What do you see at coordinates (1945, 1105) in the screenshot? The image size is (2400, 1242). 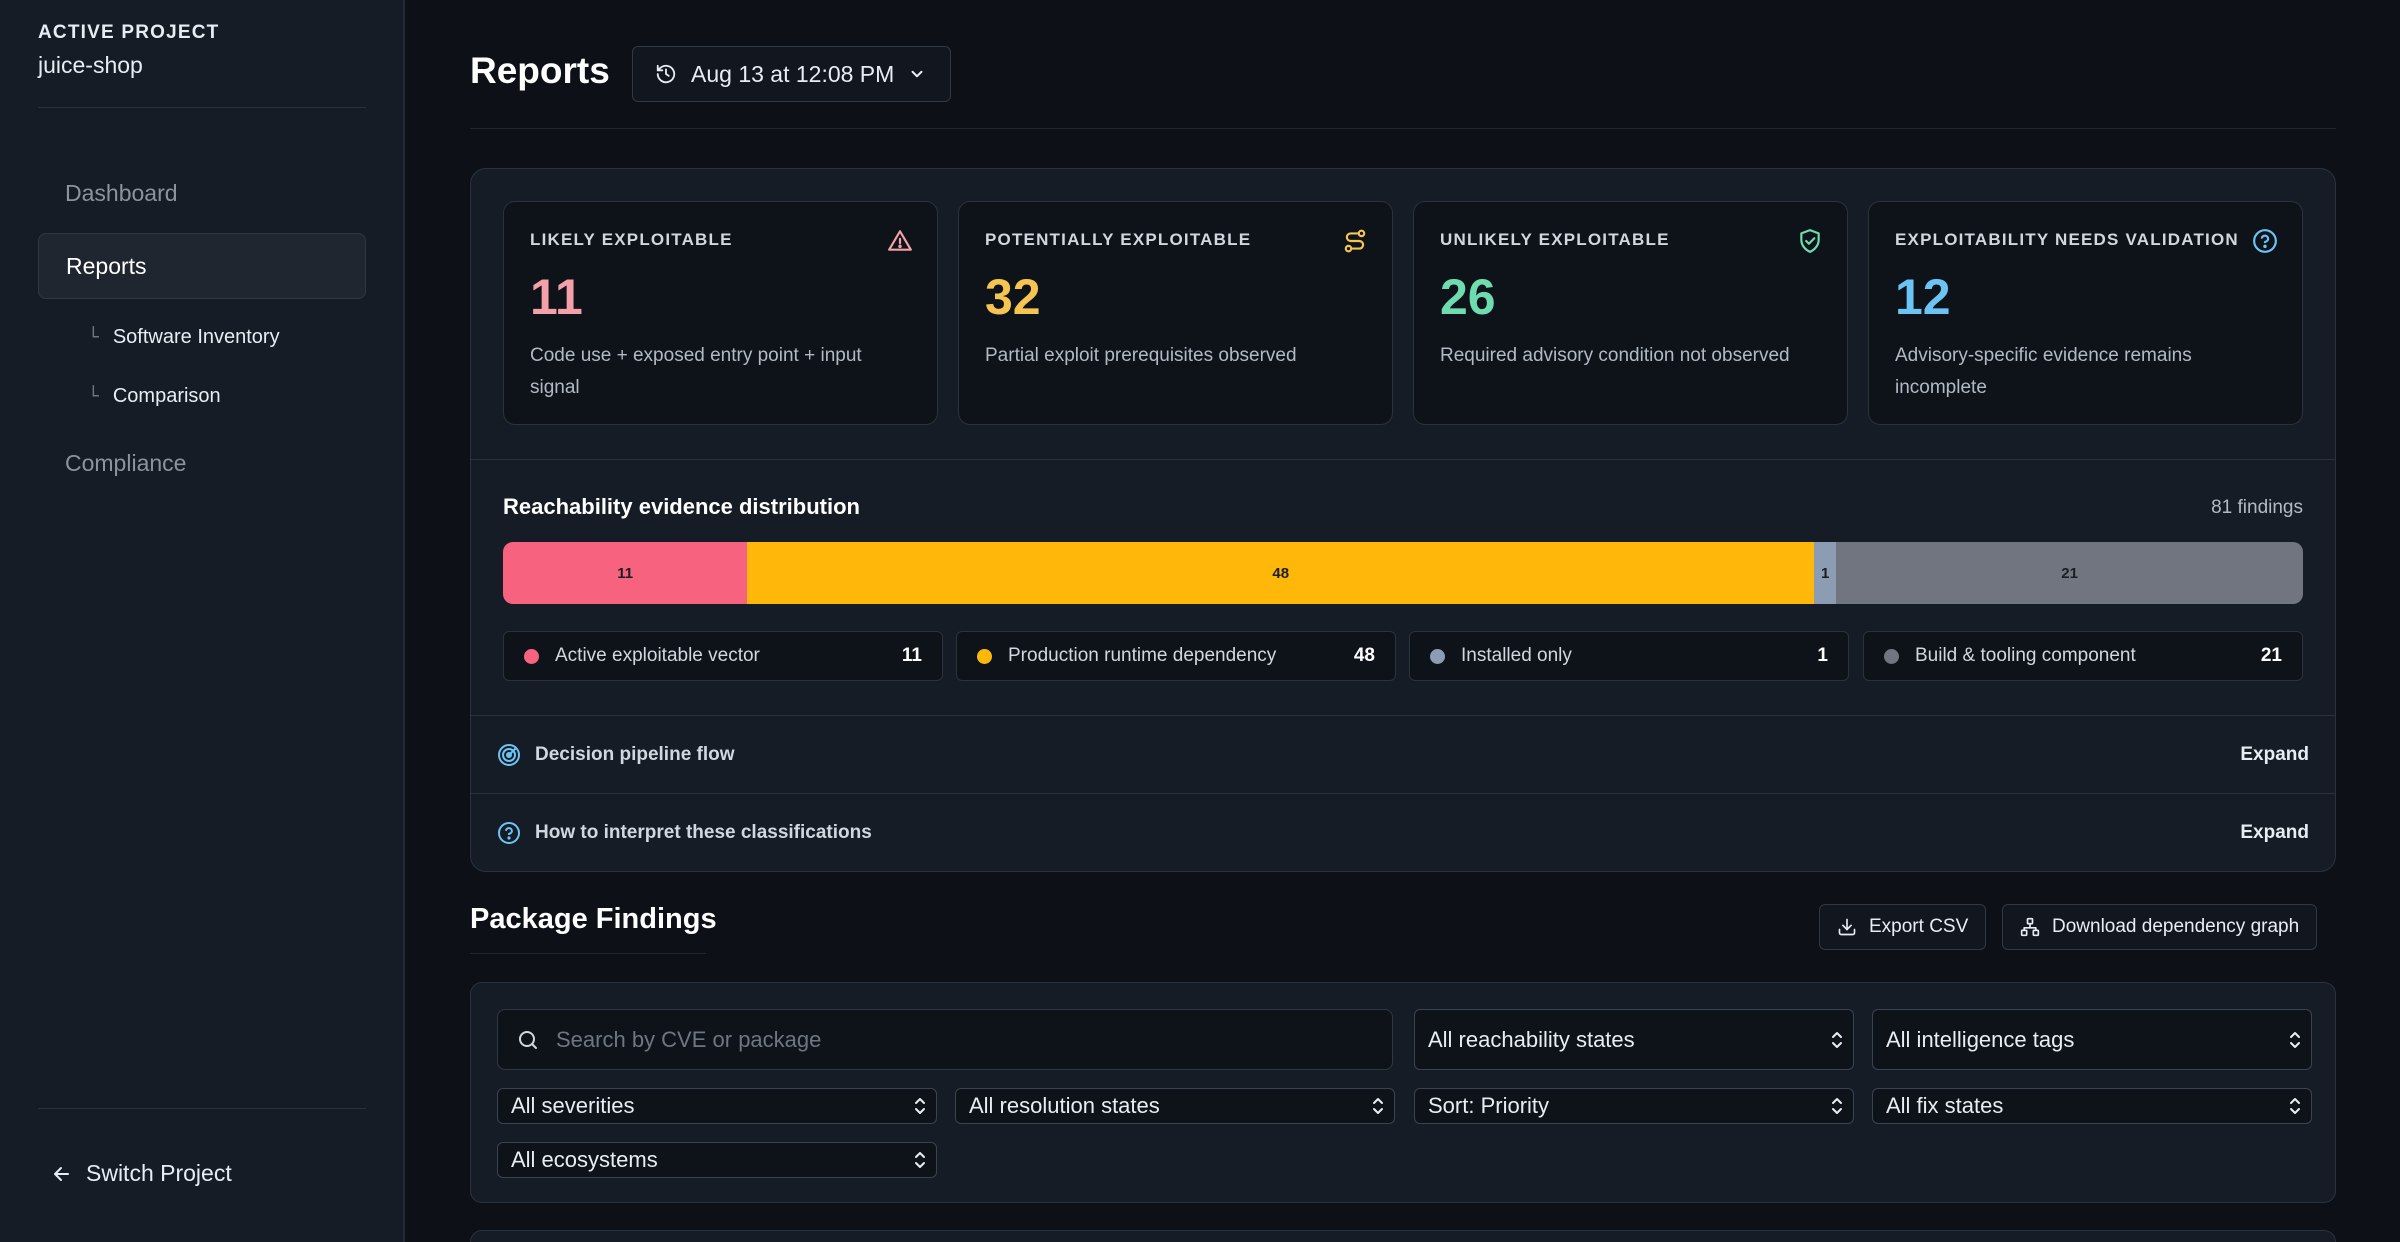 I see `select-value: All fix states` at bounding box center [1945, 1105].